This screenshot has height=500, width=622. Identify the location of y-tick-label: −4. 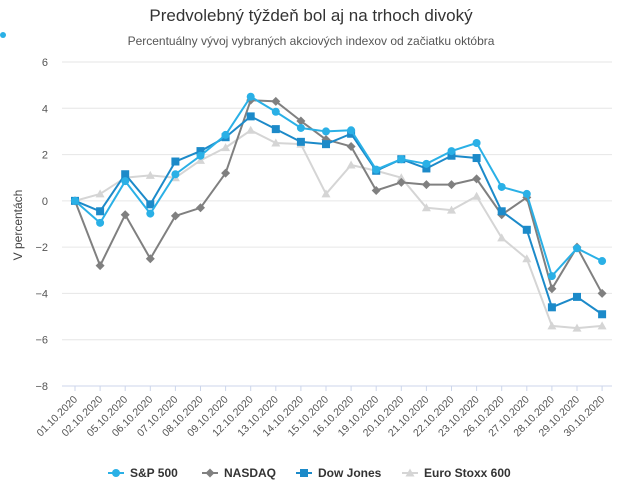
(41, 294).